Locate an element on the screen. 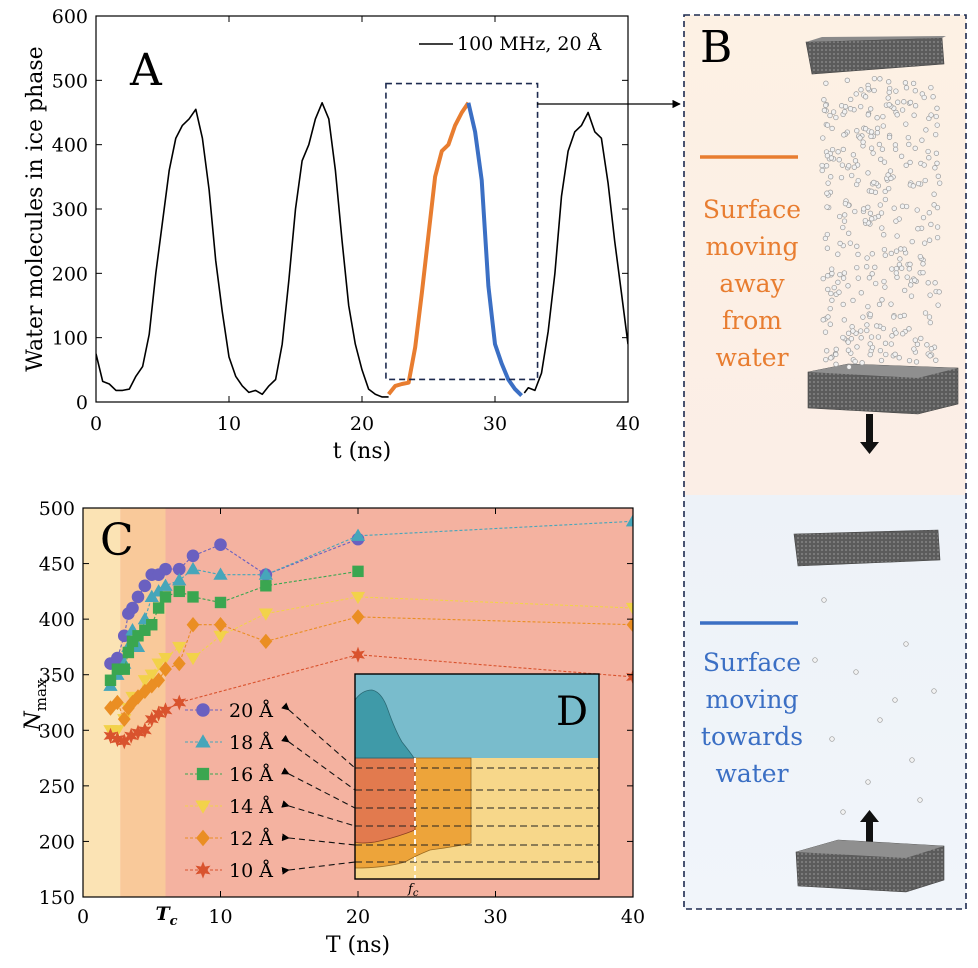  panel-d-letter: D is located at coordinates (572, 712).